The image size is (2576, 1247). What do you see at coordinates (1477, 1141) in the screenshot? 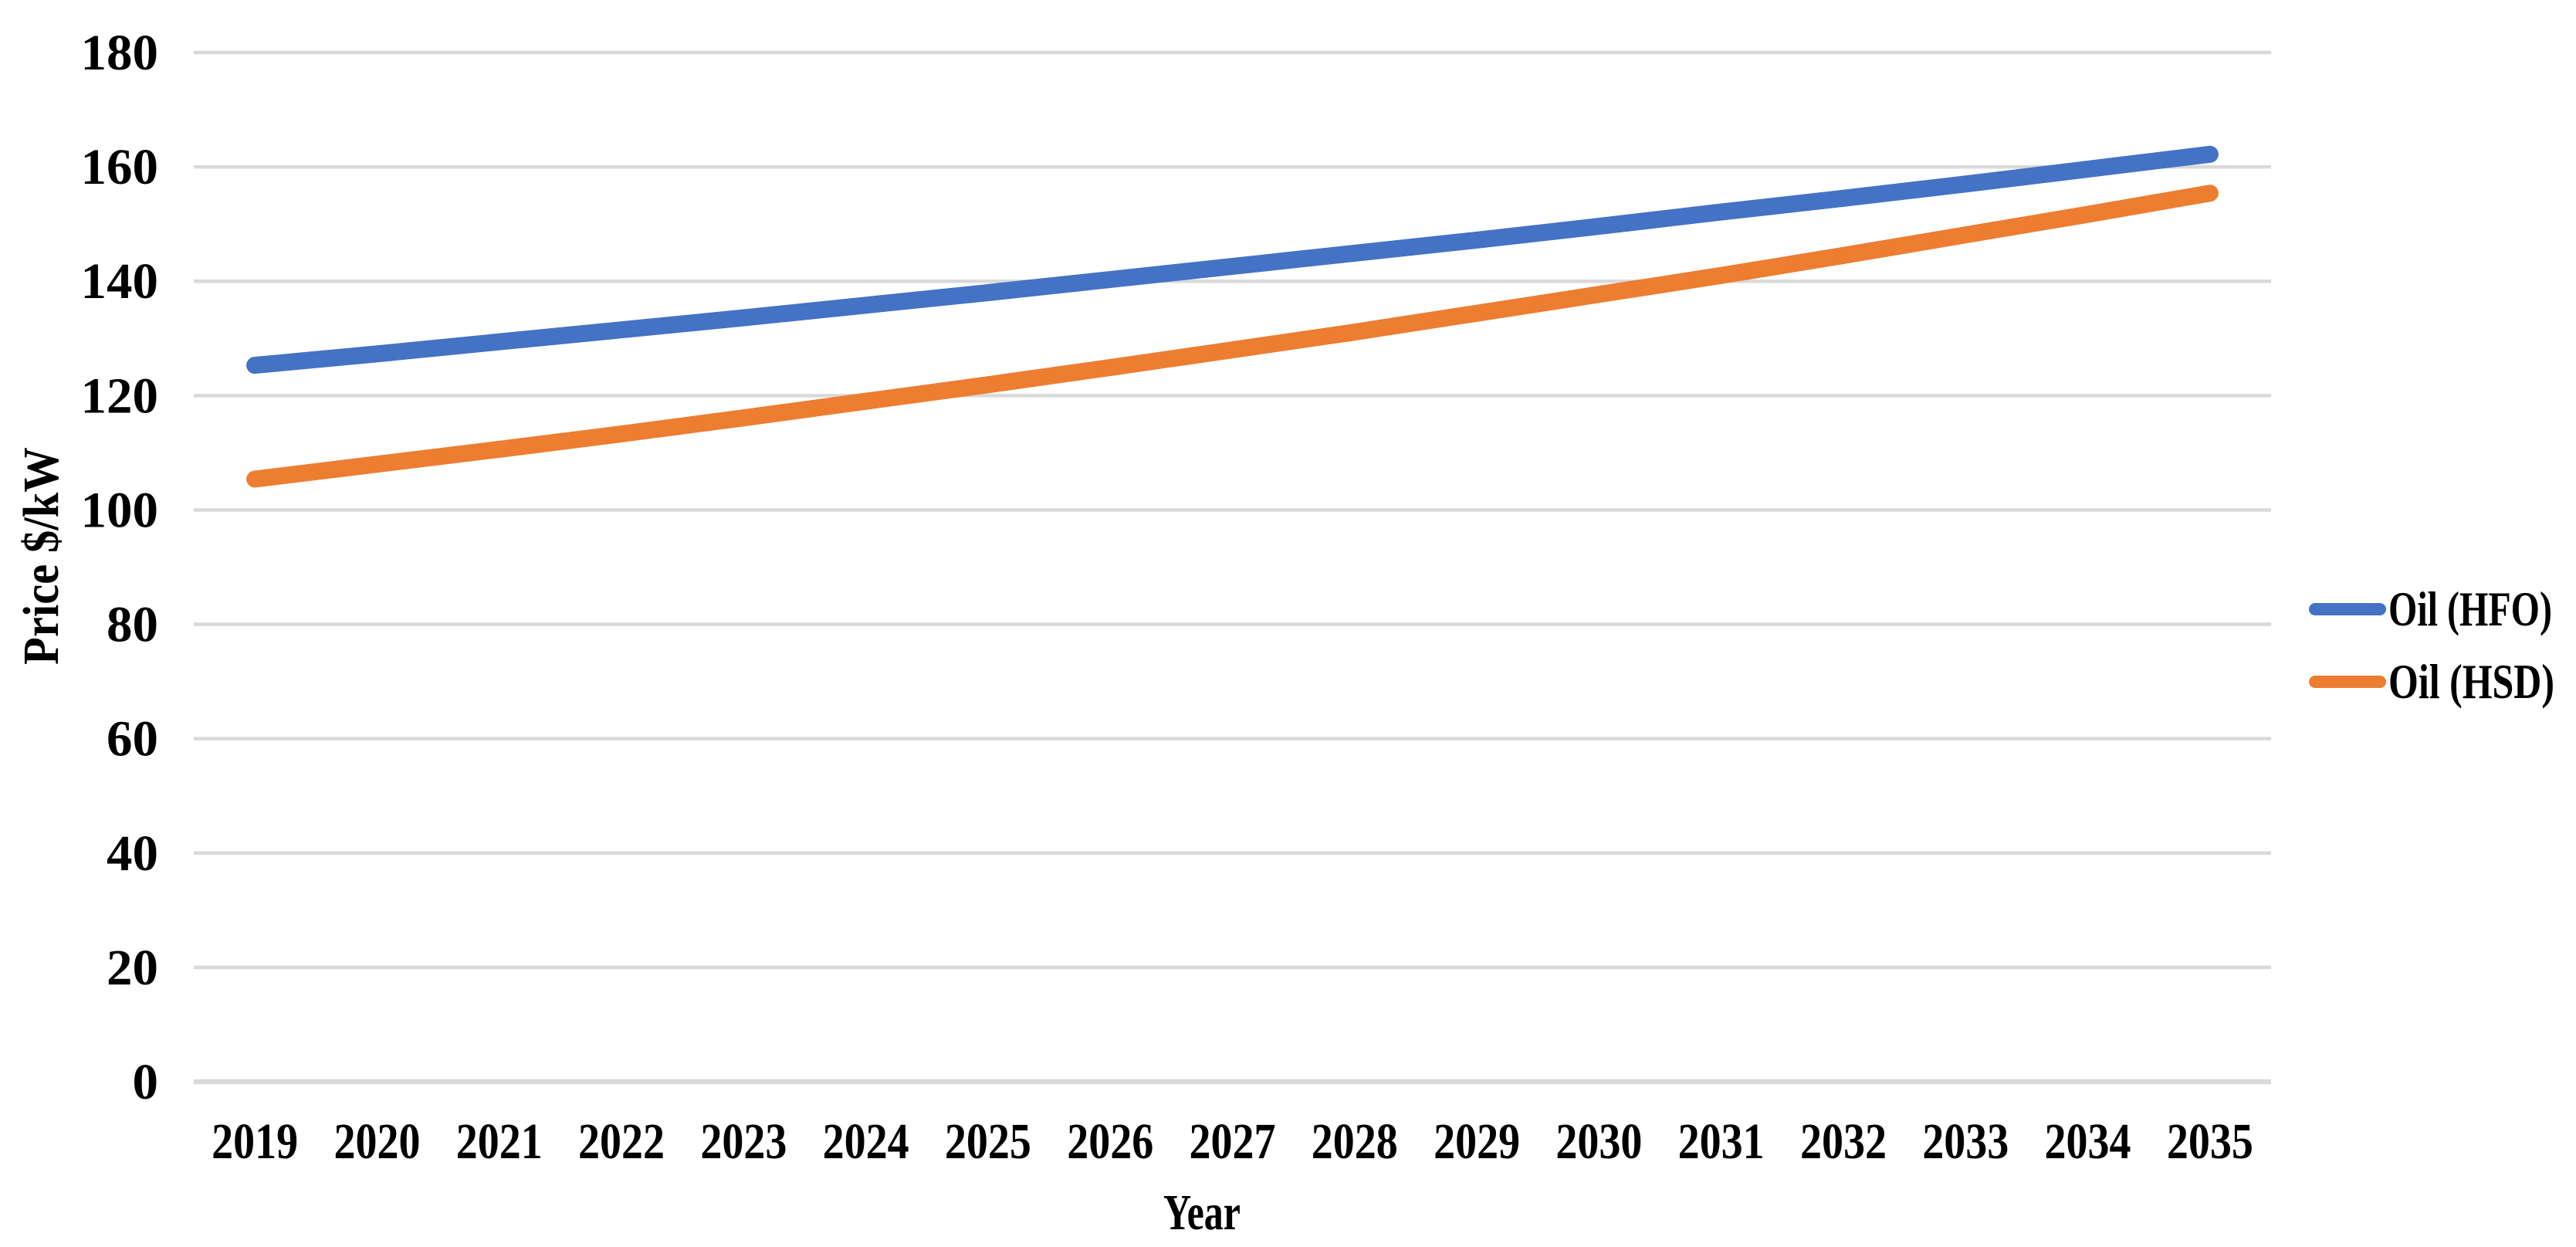
I see `x-tick-2029: 2029` at bounding box center [1477, 1141].